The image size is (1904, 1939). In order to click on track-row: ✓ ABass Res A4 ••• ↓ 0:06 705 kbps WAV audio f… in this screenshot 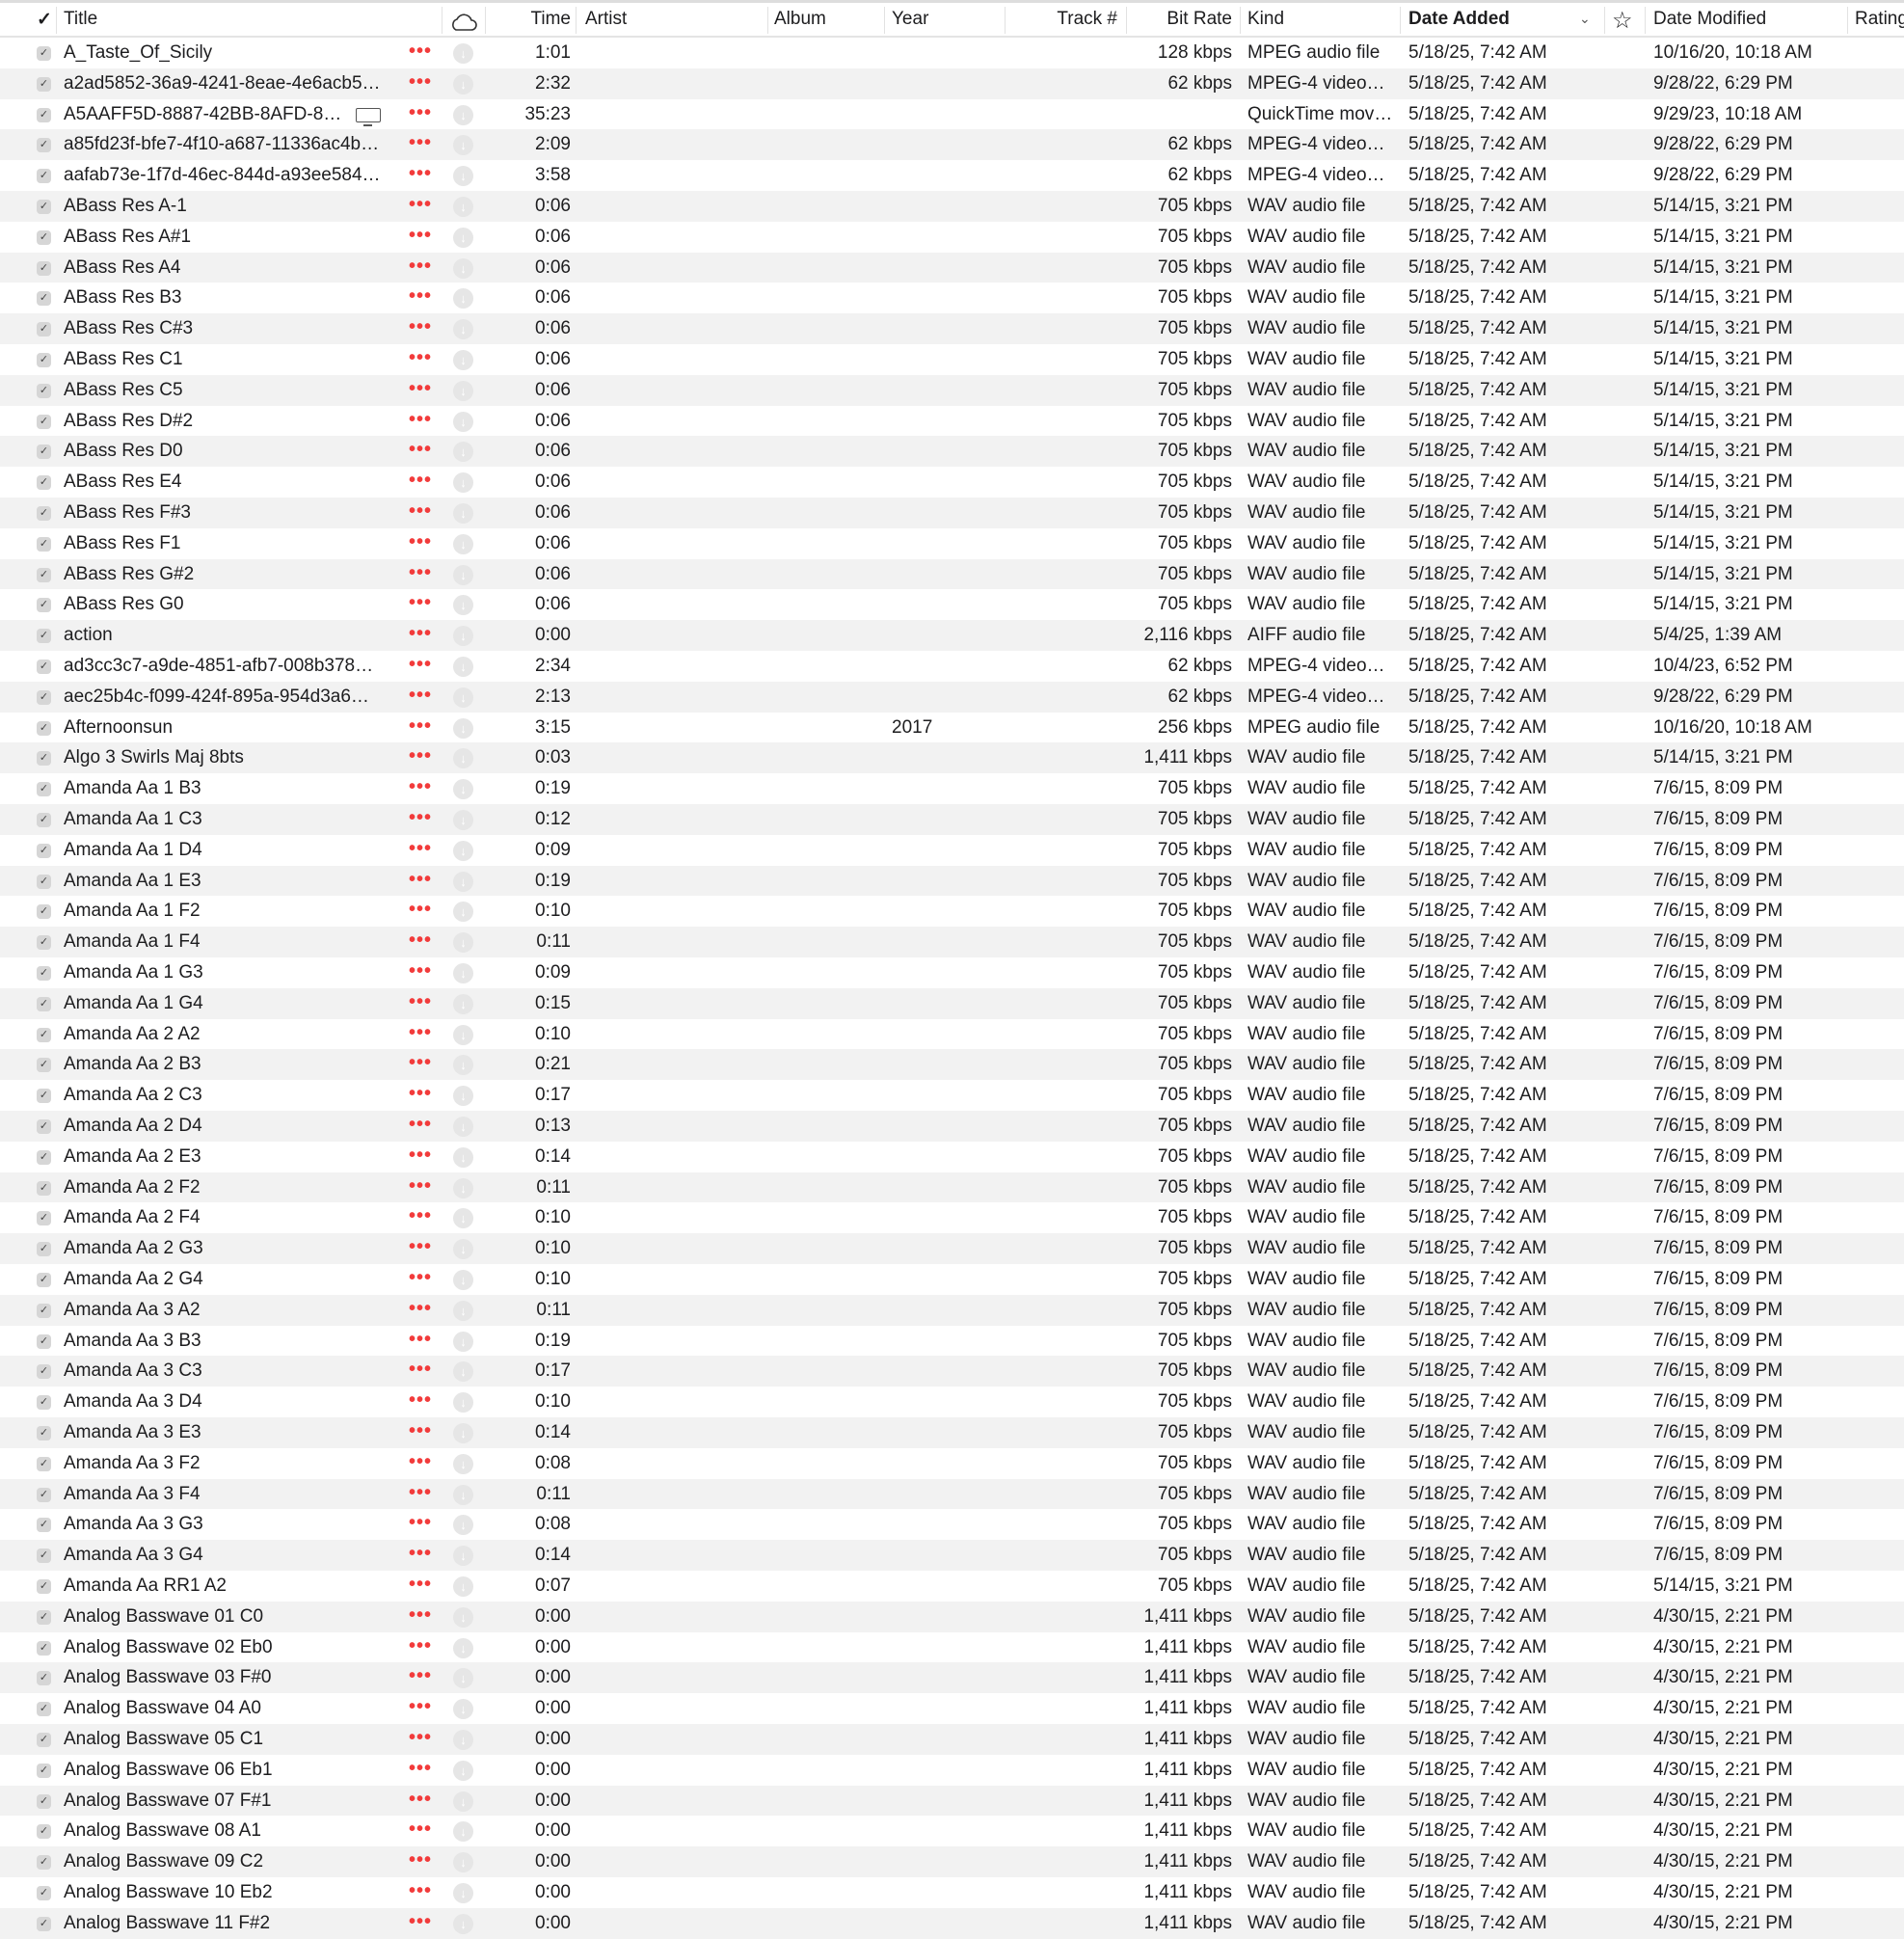, I will do `click(952, 267)`.